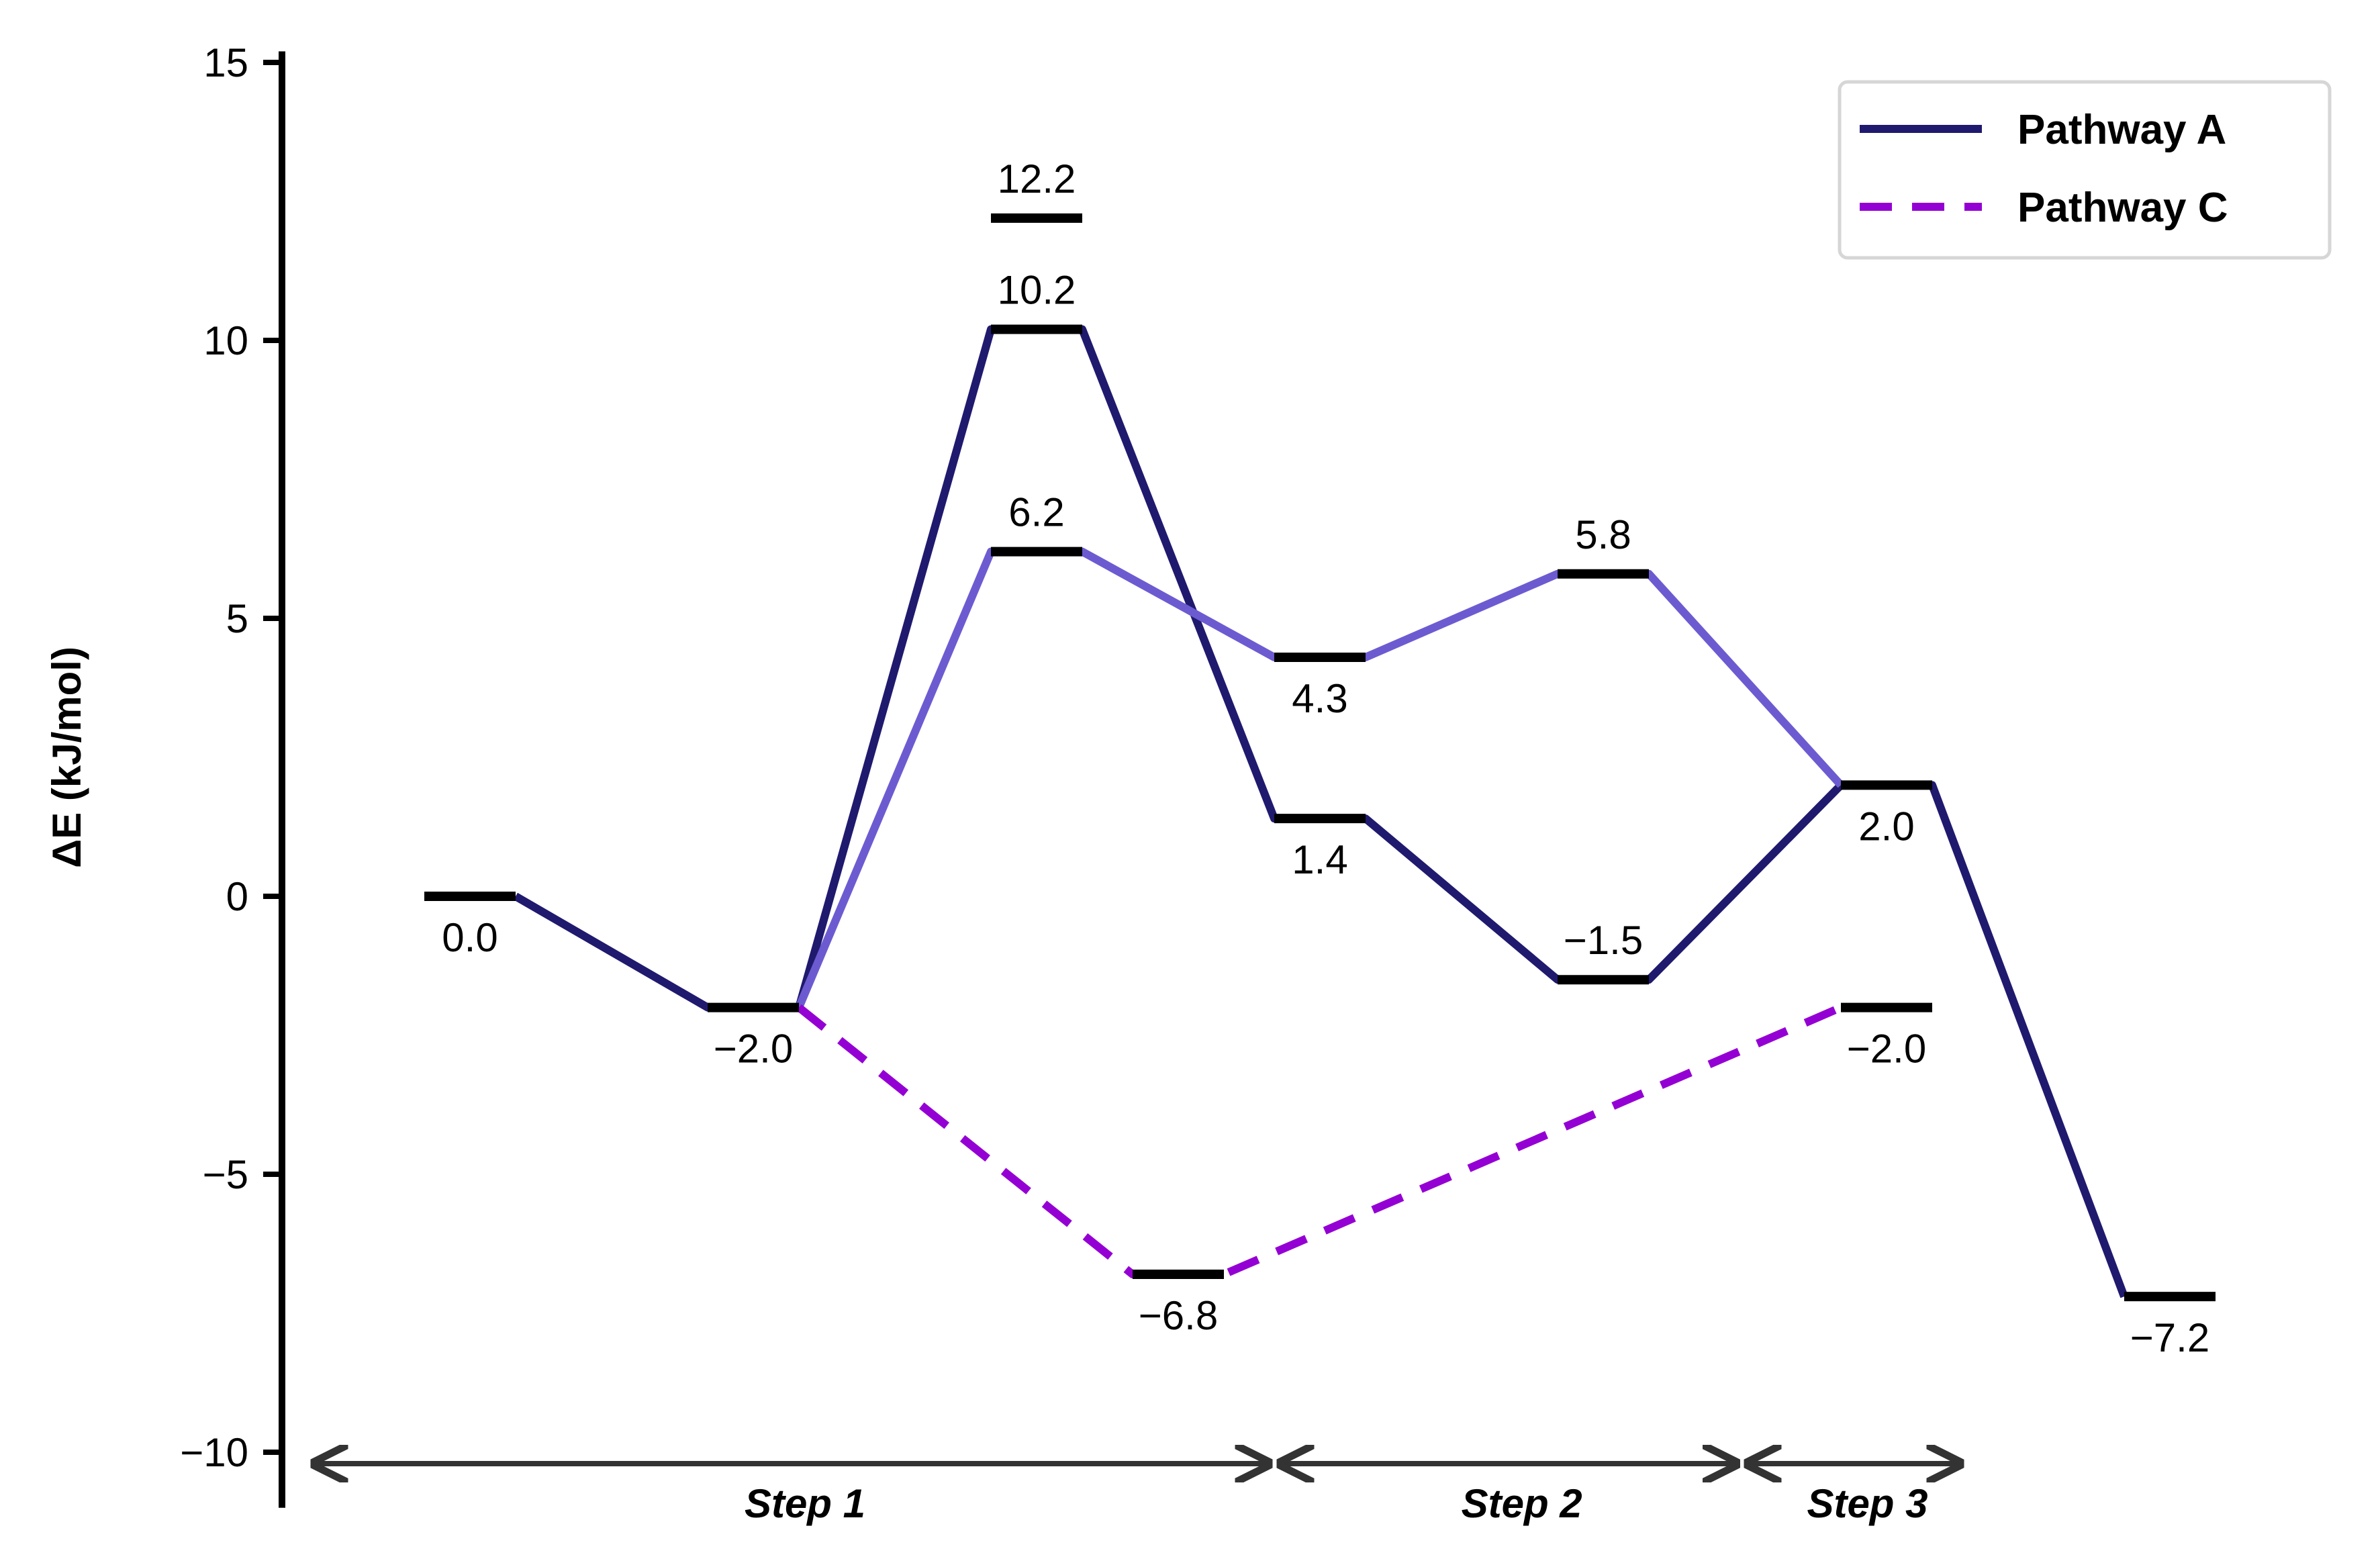 This screenshot has width=2380, height=1563. I want to click on level-value-label: −7.2, so click(2169, 1337).